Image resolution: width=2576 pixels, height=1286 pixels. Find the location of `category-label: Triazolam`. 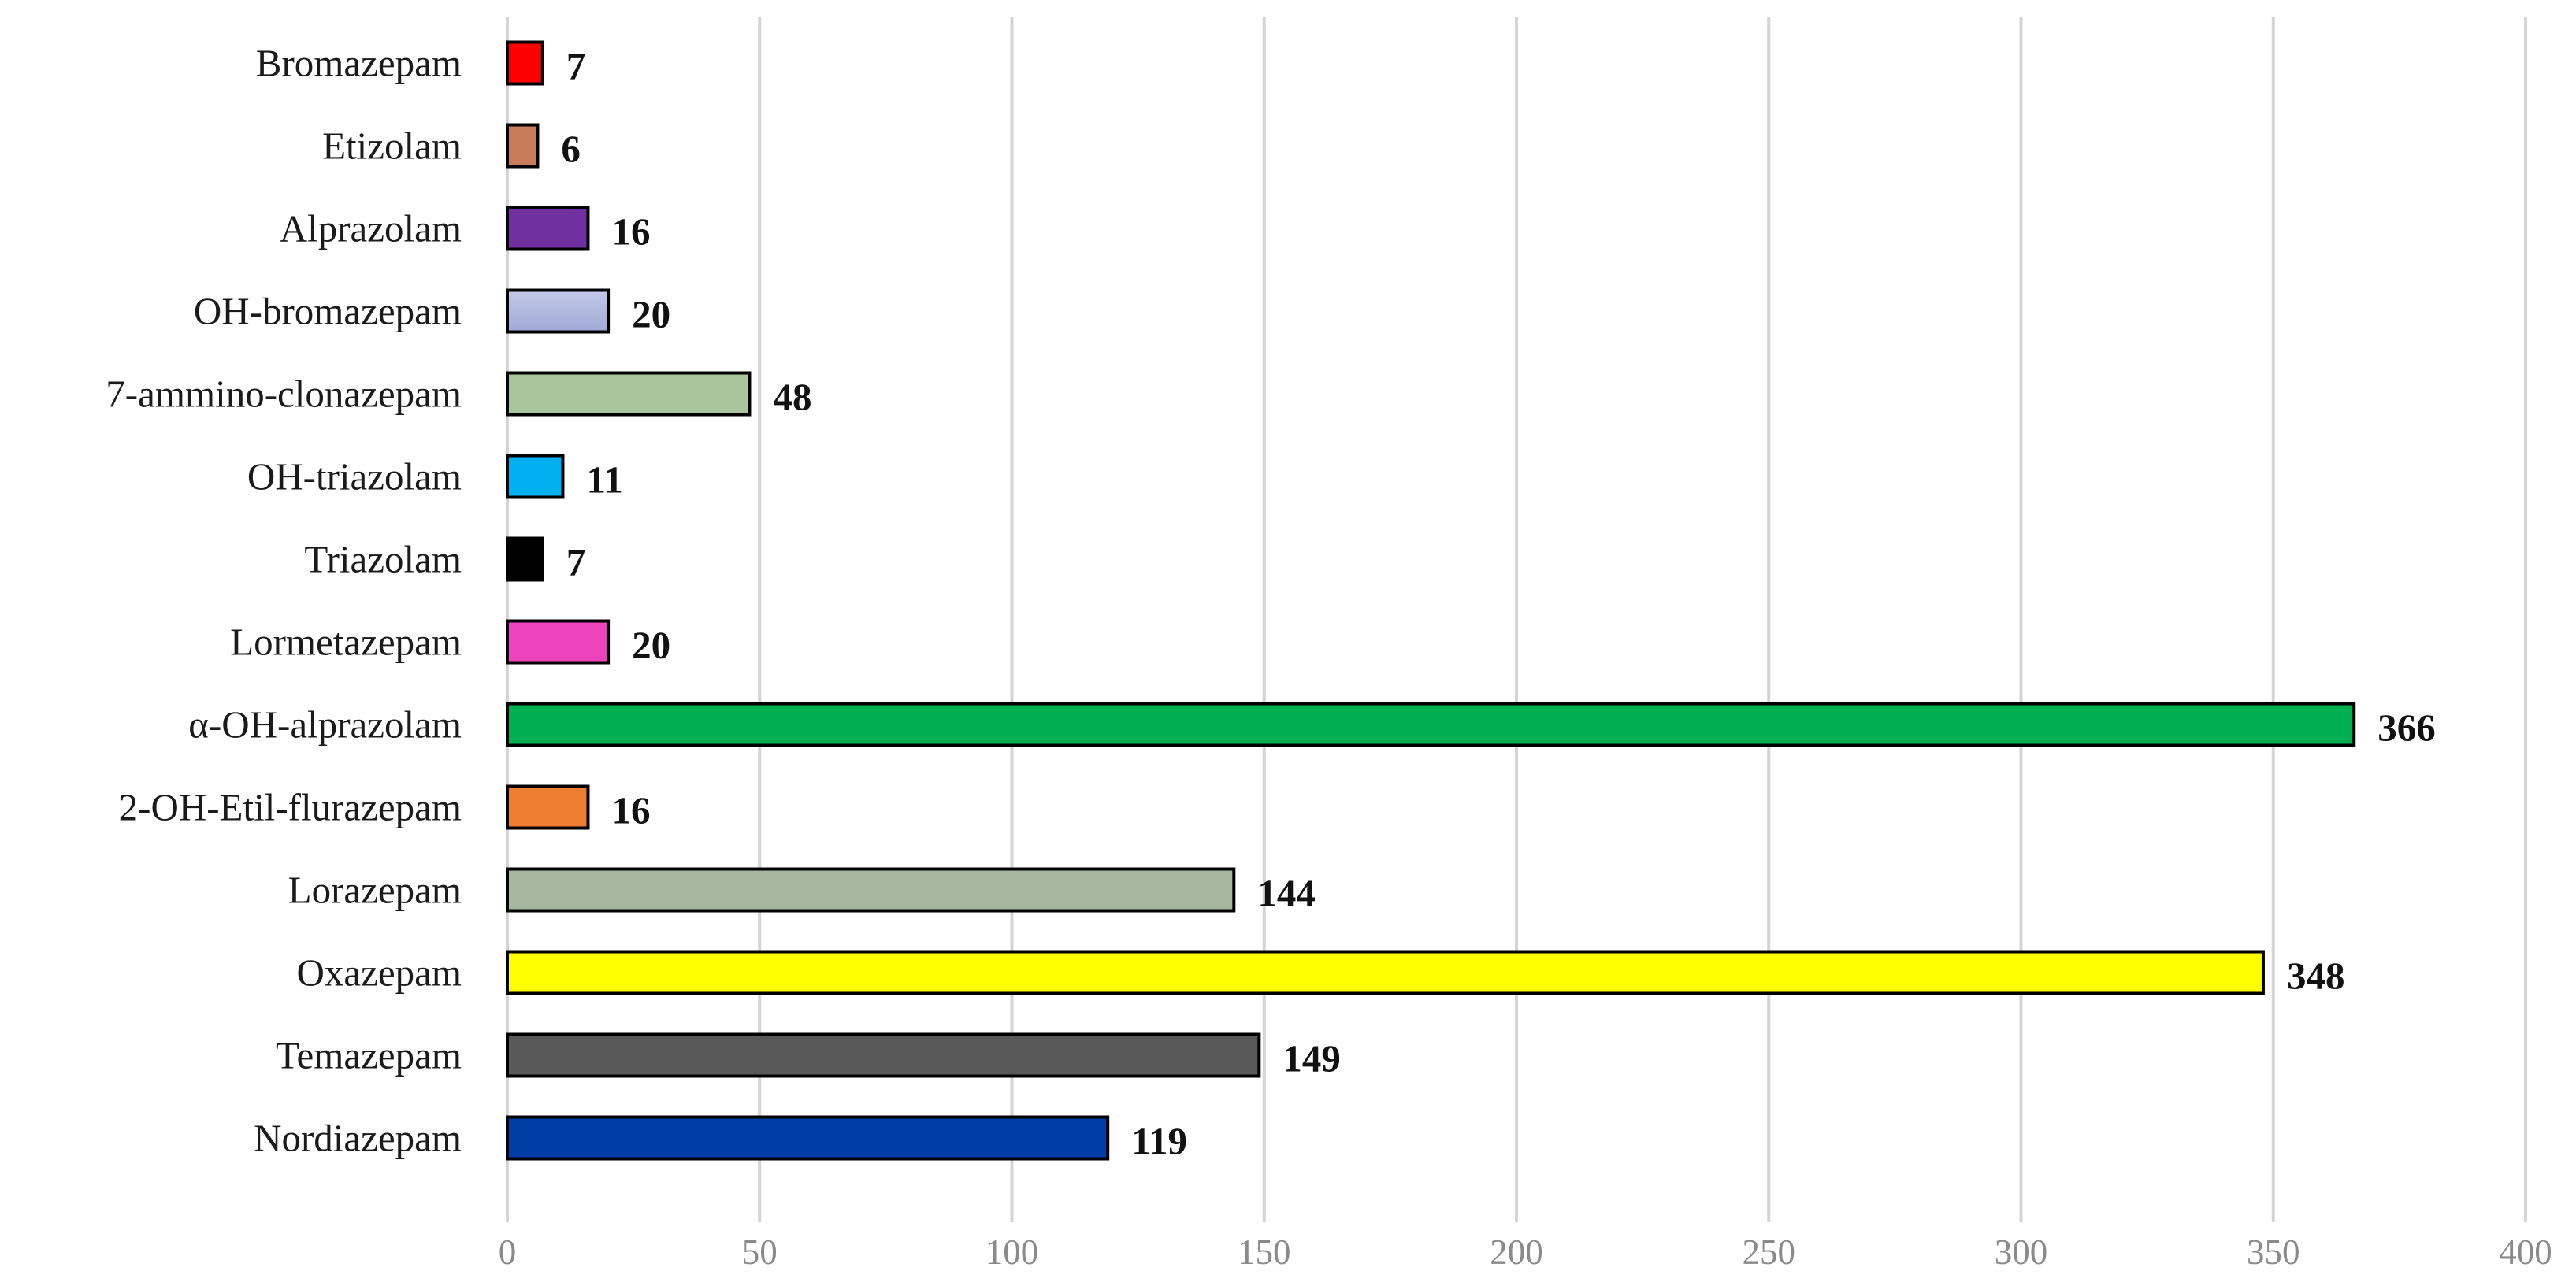

category-label: Triazolam is located at coordinates (383, 559).